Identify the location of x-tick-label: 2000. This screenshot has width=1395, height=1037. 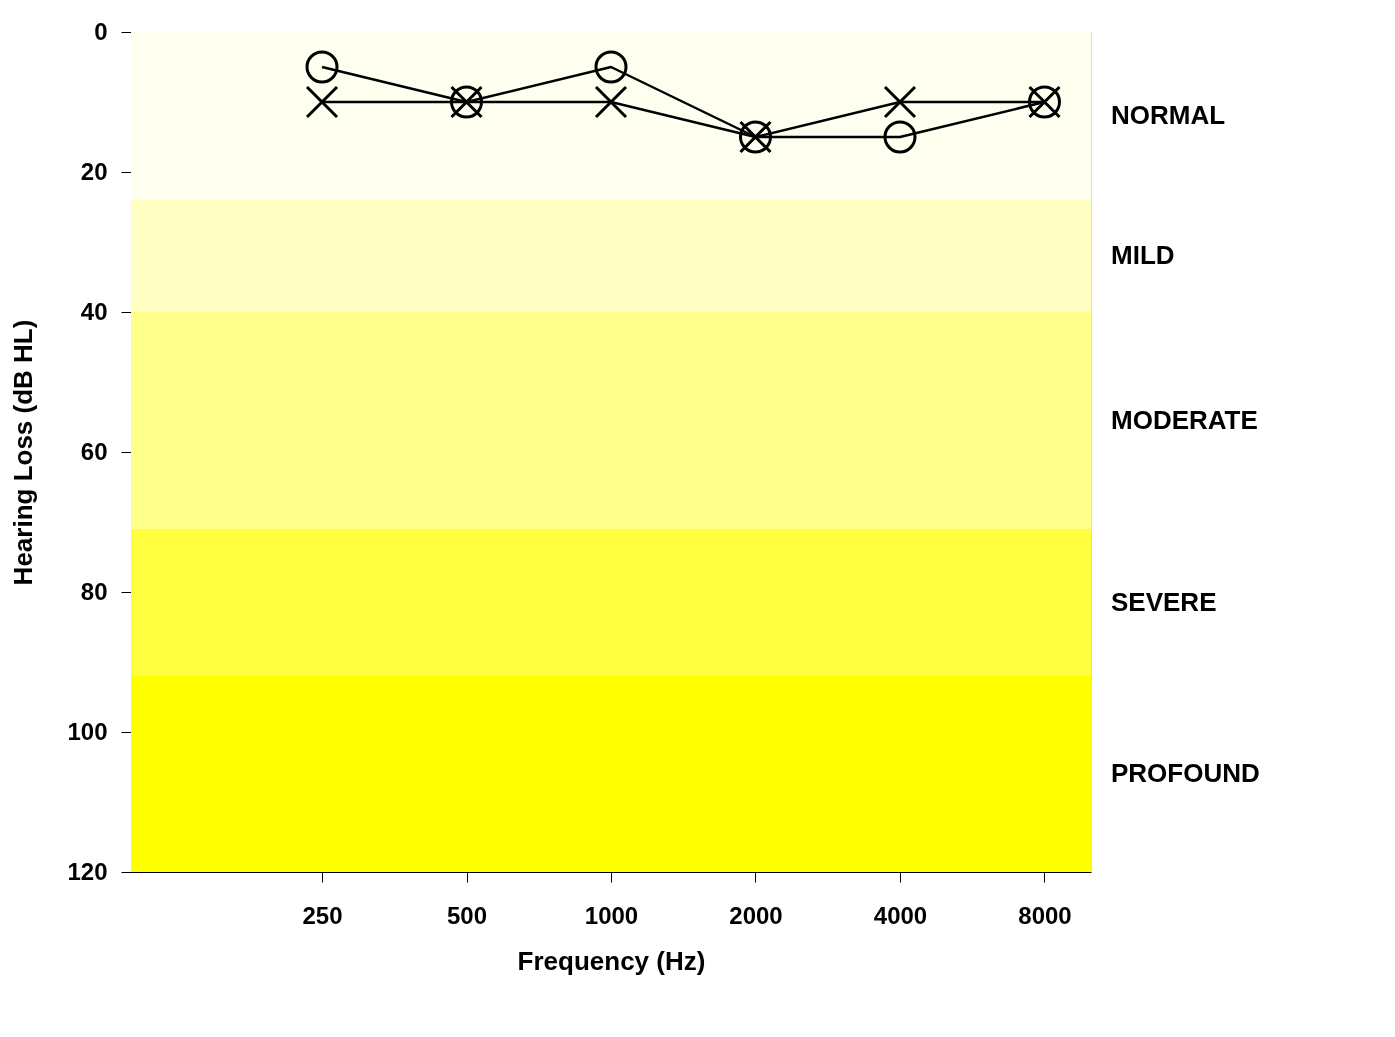
(756, 915).